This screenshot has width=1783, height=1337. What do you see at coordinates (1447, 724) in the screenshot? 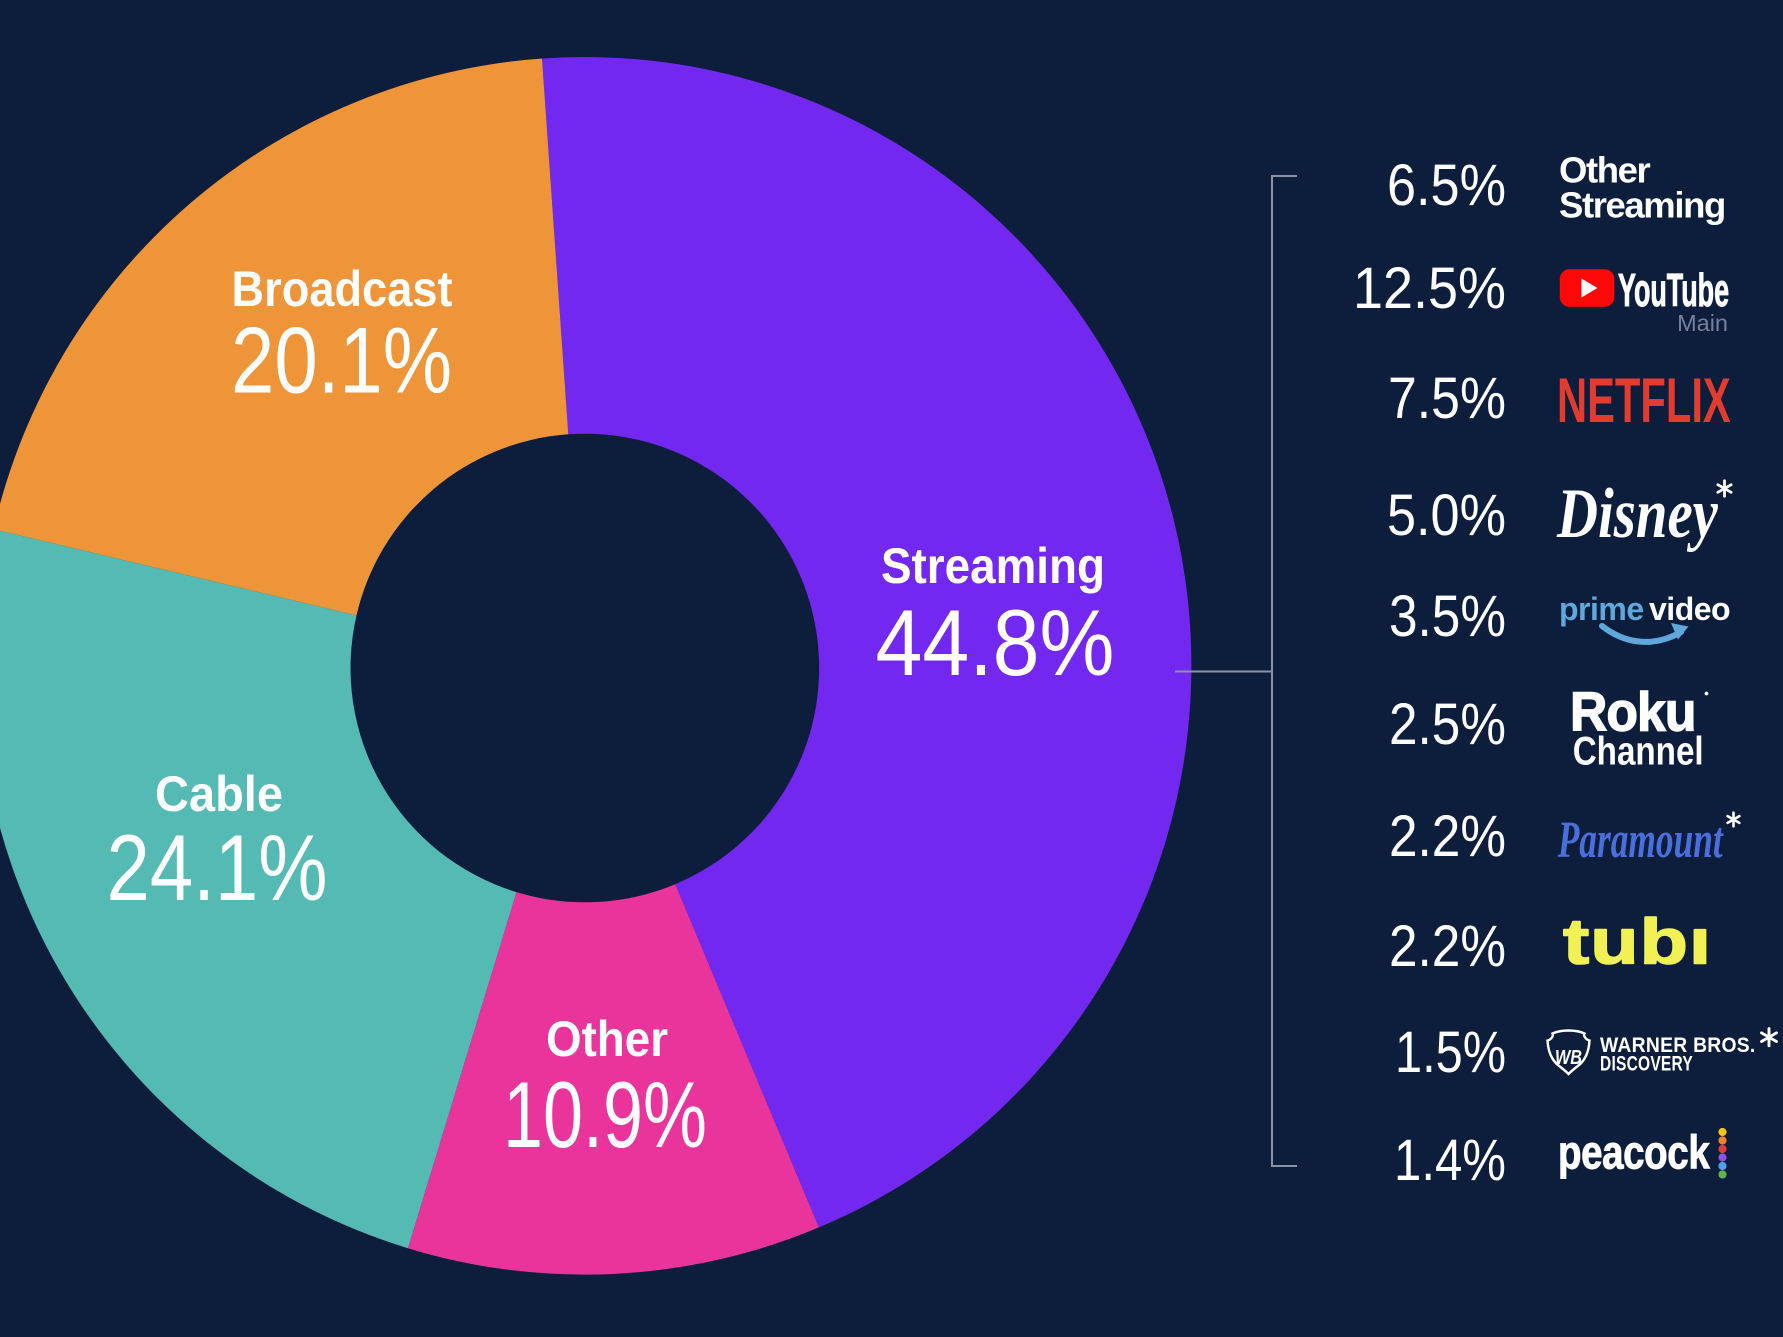
I see `svg-text: 2.5%` at bounding box center [1447, 724].